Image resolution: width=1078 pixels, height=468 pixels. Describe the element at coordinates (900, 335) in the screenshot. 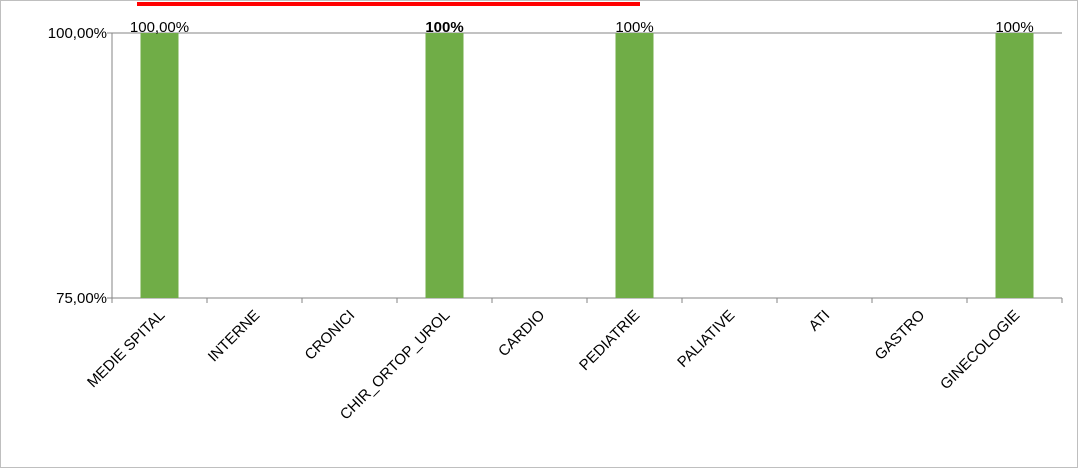

I see `x-category-label: GASTRO` at that location.